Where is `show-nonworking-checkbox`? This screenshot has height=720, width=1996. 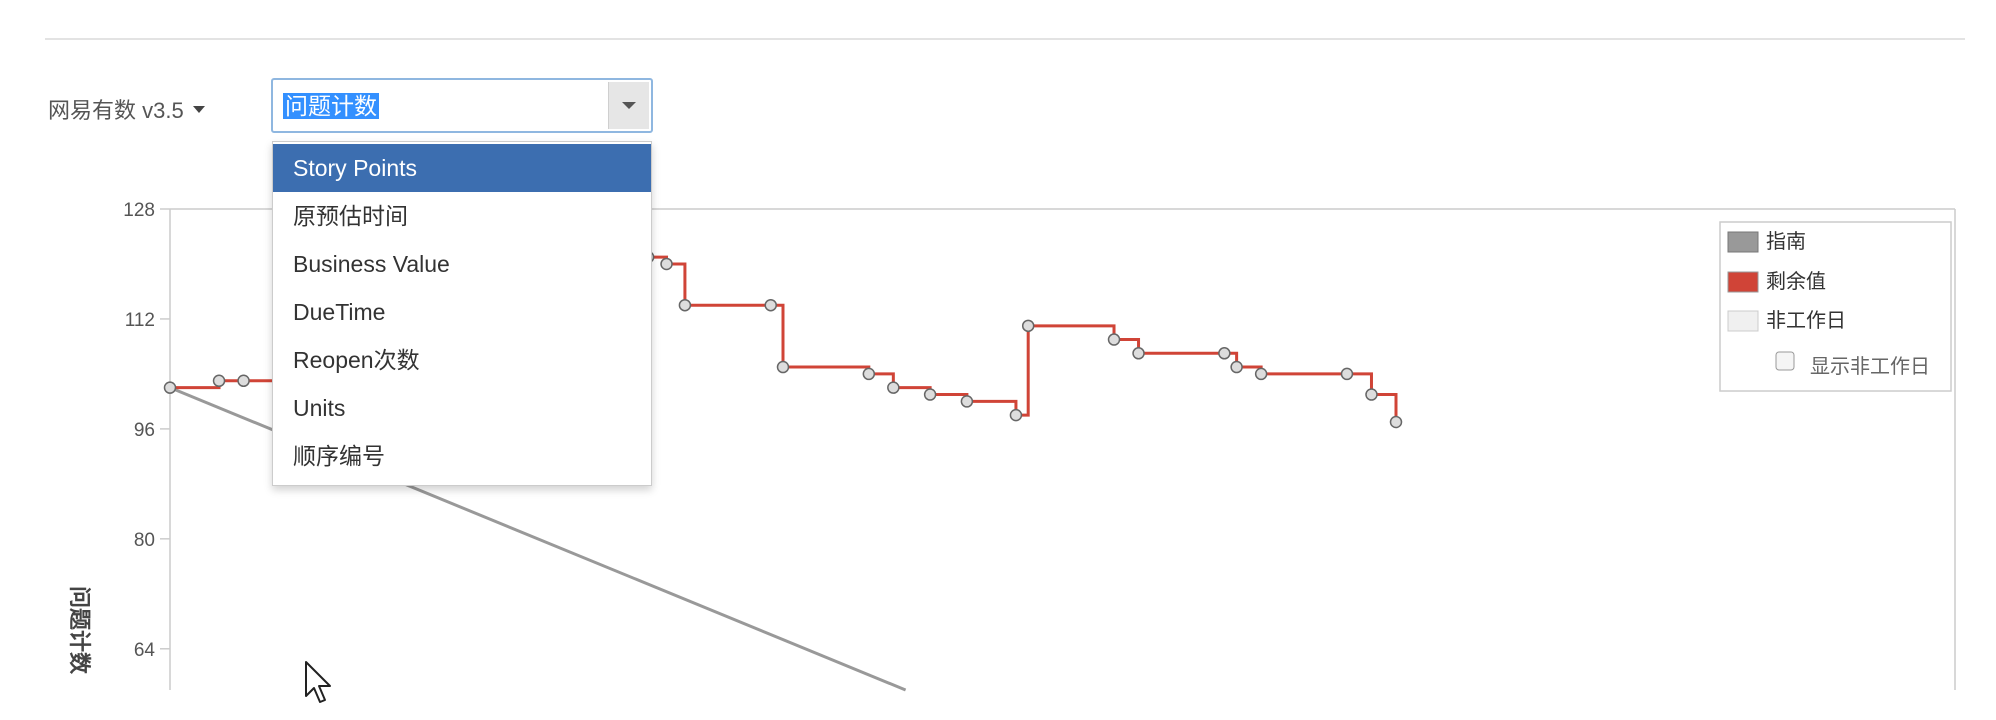
show-nonworking-checkbox is located at coordinates (1785, 361).